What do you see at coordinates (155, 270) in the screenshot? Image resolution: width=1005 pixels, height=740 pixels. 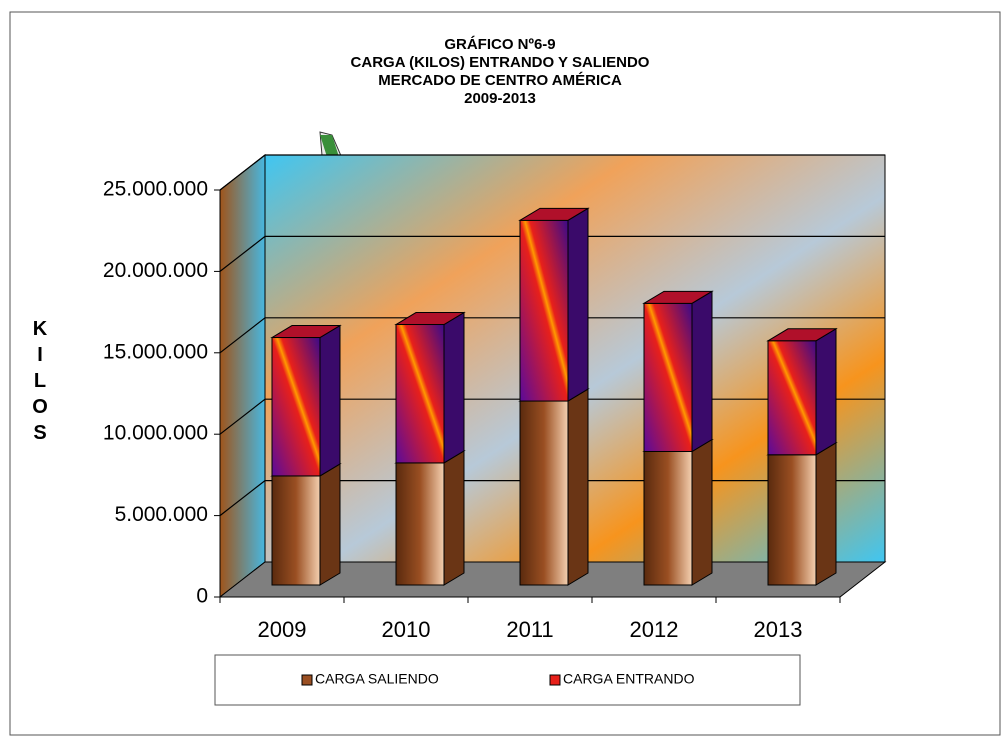 I see `y-tick-label: 20.000.000` at bounding box center [155, 270].